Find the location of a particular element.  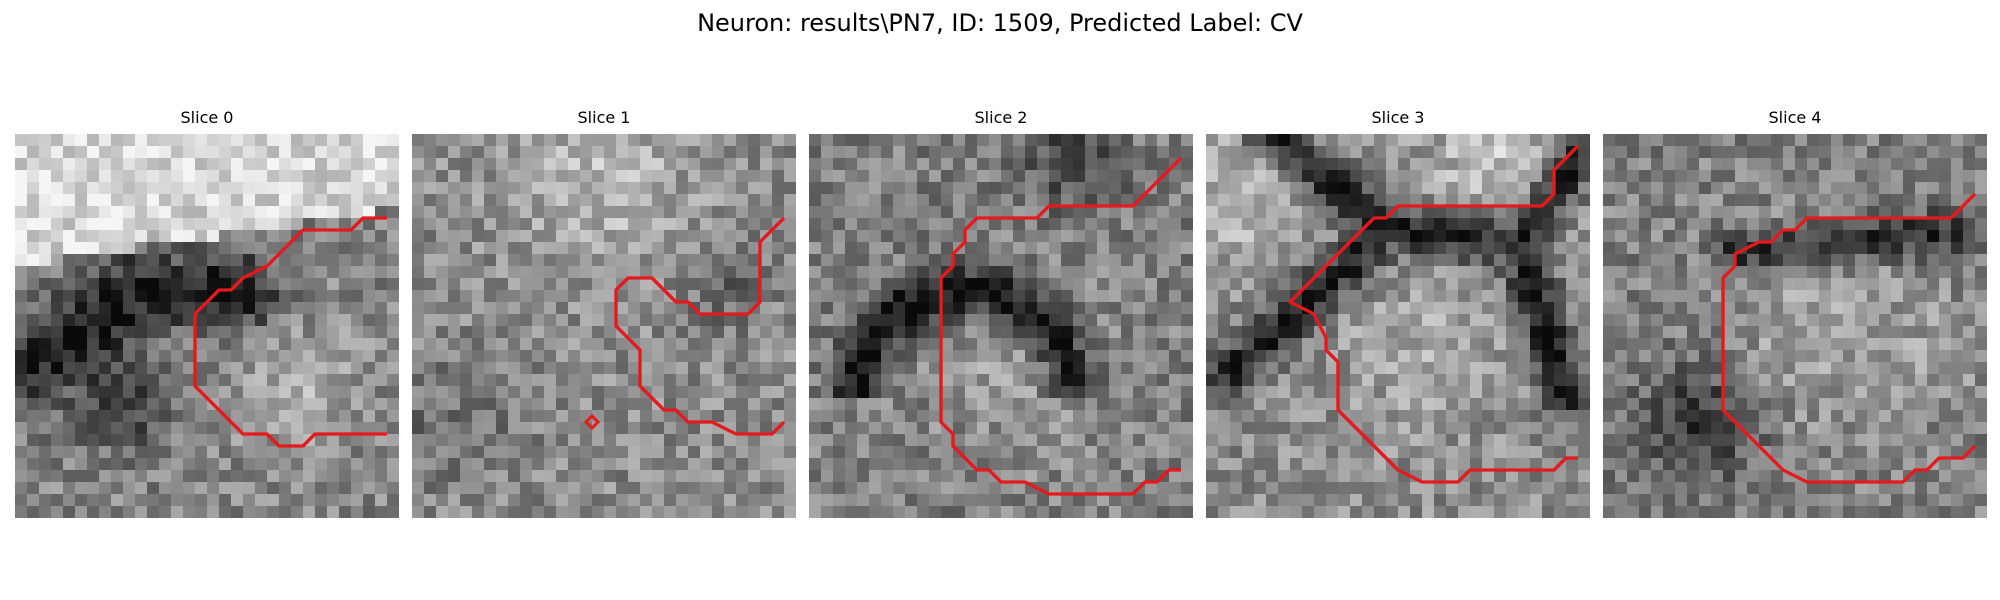

panel-slice-2: Slice 2 is located at coordinates (1001, 313).